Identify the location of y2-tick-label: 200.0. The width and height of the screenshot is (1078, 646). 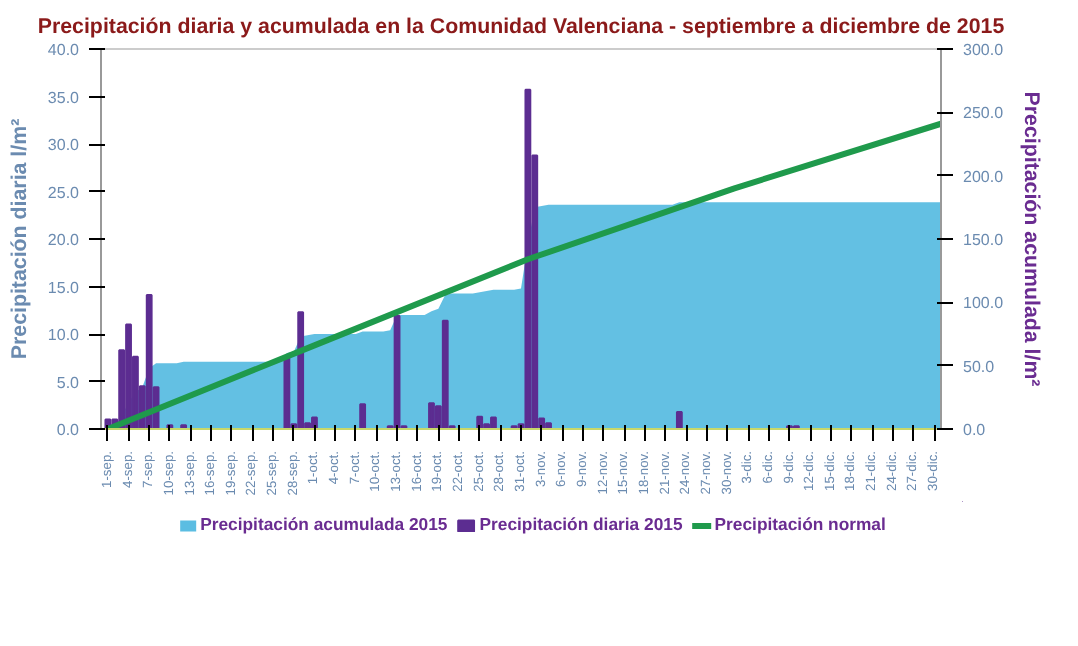
(984, 176).